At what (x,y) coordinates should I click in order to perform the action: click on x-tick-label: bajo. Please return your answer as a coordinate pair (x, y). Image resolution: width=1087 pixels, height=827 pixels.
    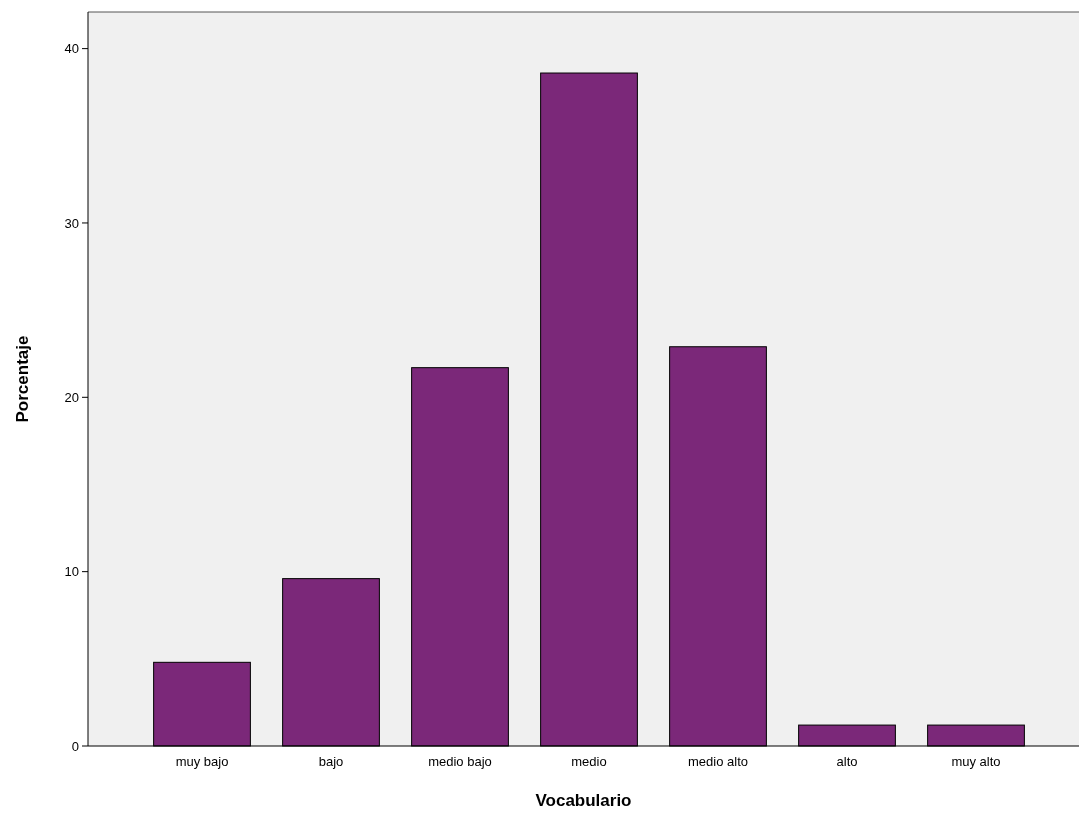
    Looking at the image, I should click on (331, 761).